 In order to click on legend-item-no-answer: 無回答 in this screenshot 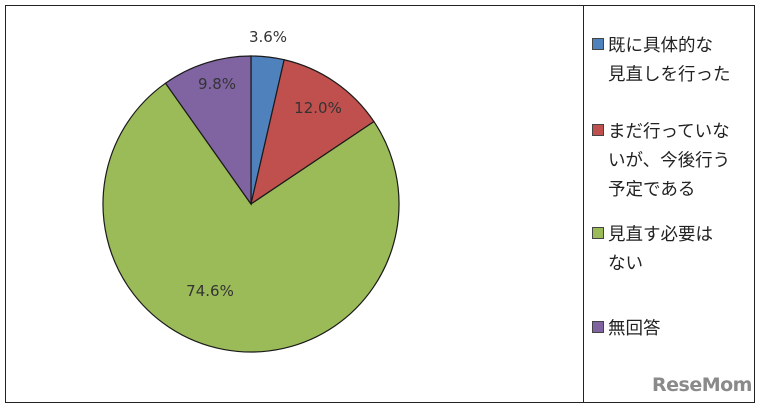, I will do `click(675, 329)`.